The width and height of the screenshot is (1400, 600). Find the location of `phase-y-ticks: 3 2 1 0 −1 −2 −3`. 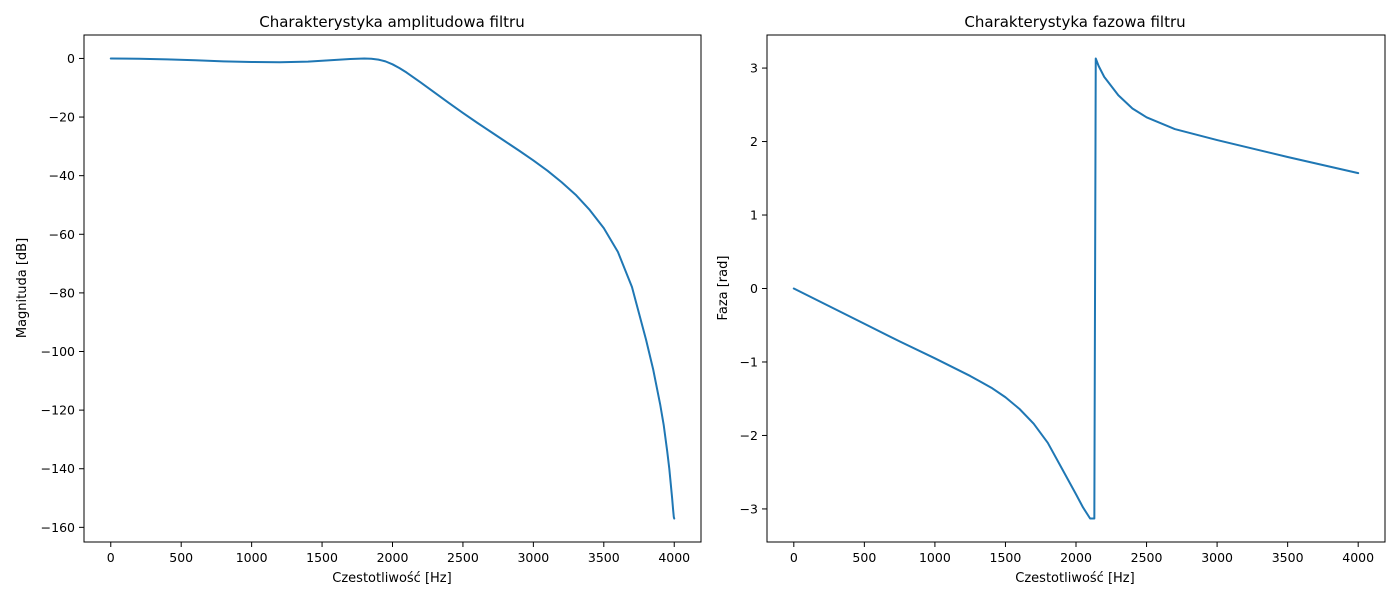

phase-y-ticks: 3 2 1 0 −1 −2 −3 is located at coordinates (753, 288).